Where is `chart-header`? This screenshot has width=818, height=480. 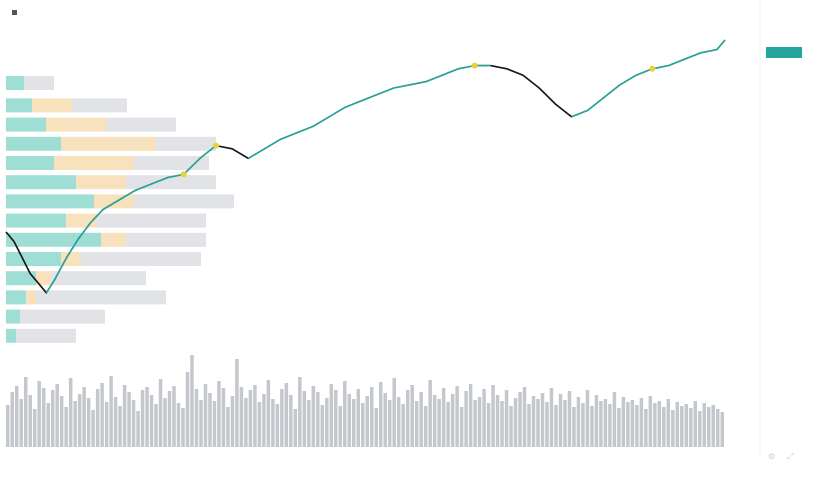
chart-header is located at coordinates (13, 12).